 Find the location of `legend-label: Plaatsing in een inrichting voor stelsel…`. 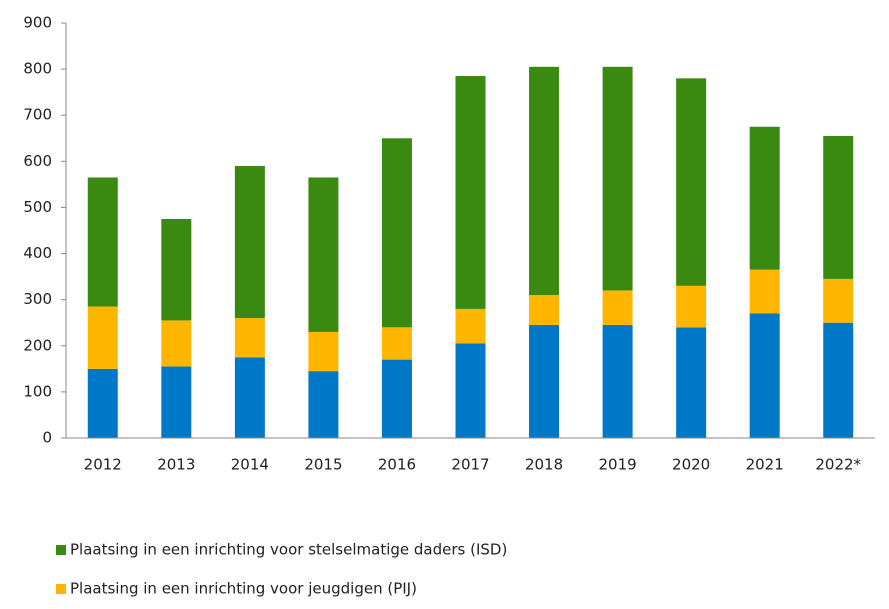

legend-label: Plaatsing in een inrichting voor stelsel… is located at coordinates (288, 550).